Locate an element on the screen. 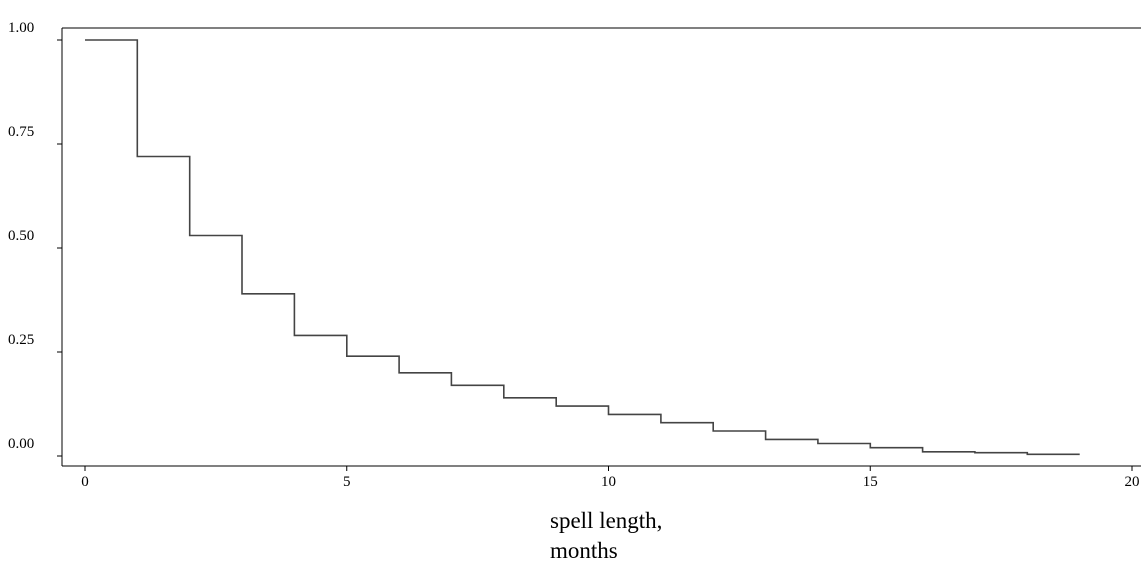  x-tick-label: 0 is located at coordinates (85, 482).